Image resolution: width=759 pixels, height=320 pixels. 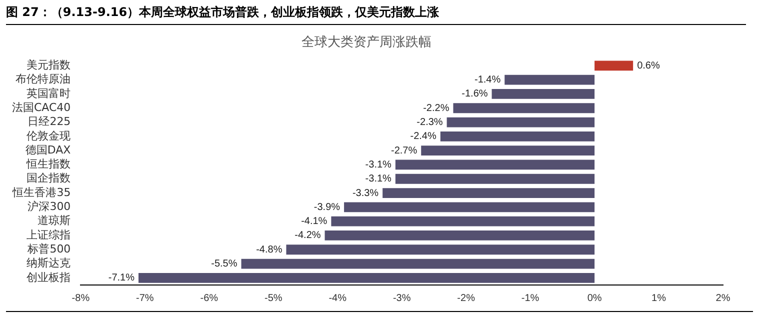 What do you see at coordinates (423, 136) in the screenshot?
I see `data-label: -2.4%` at bounding box center [423, 136].